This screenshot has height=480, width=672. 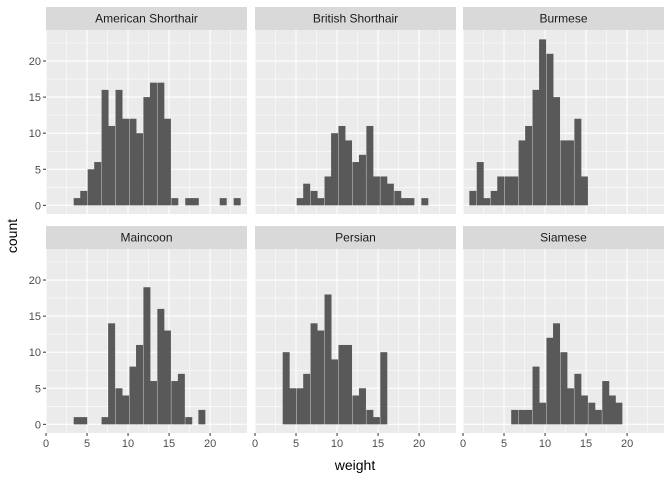 I want to click on facet-strip-label: Persian, so click(x=355, y=238).